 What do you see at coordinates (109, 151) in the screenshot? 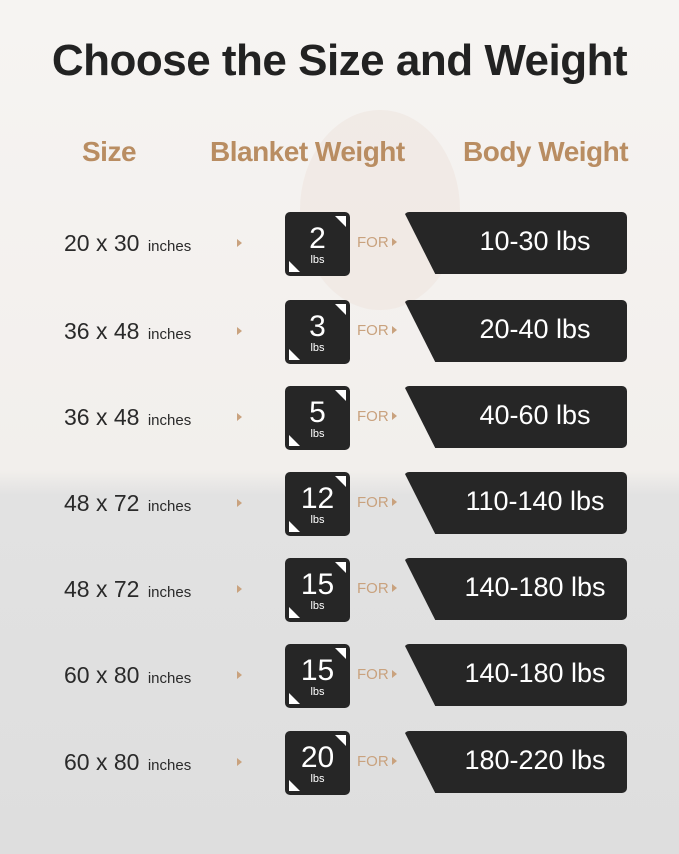
I see `header-size: Size` at bounding box center [109, 151].